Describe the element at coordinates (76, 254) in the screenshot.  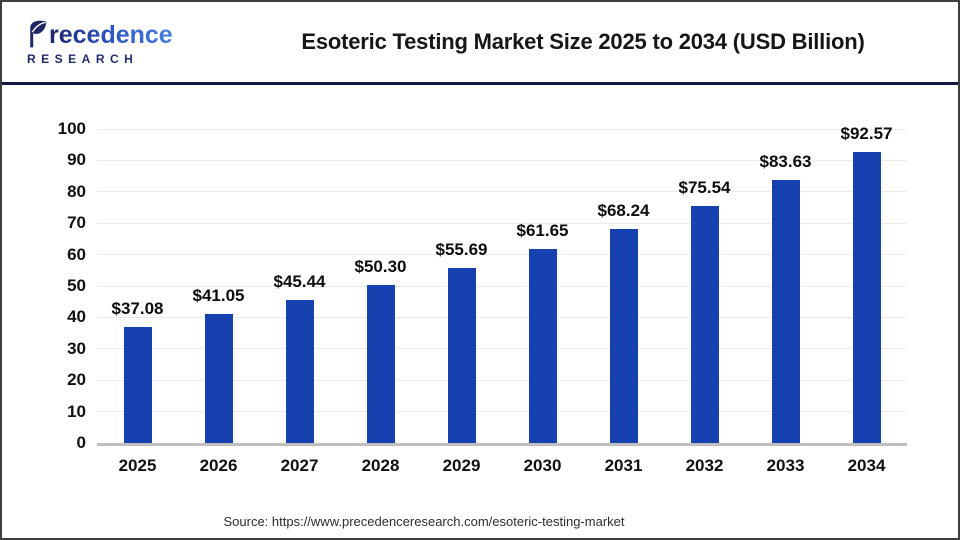
I see `y-tick-label: 60` at that location.